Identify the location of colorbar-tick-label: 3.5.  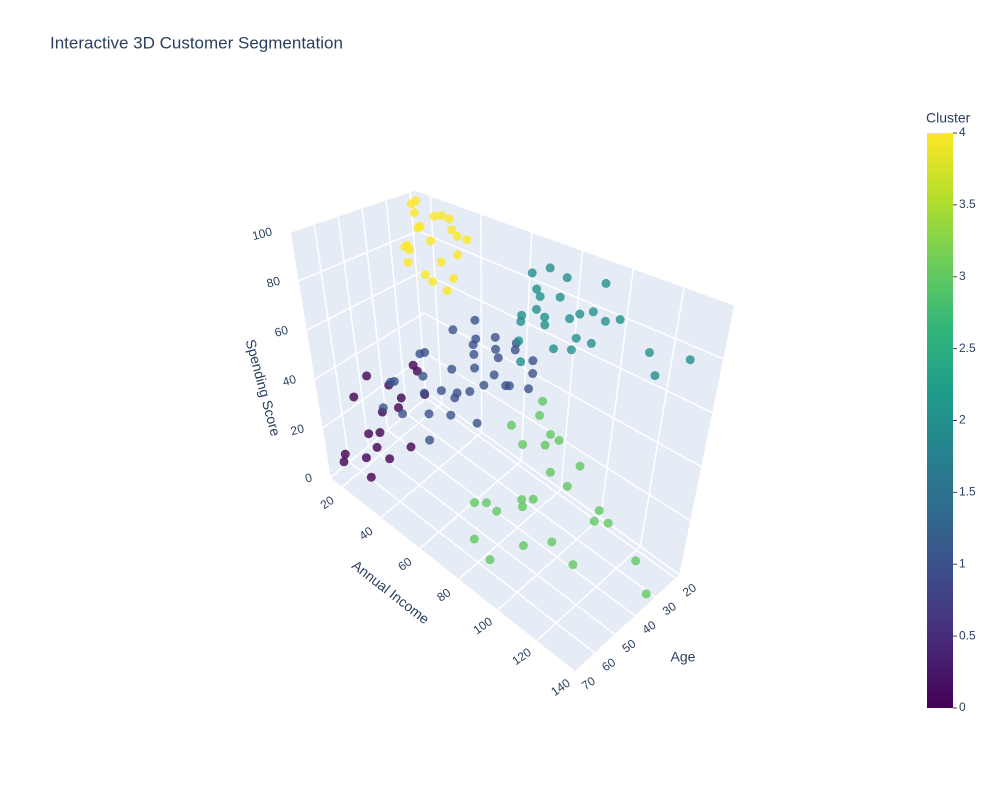
(967, 204).